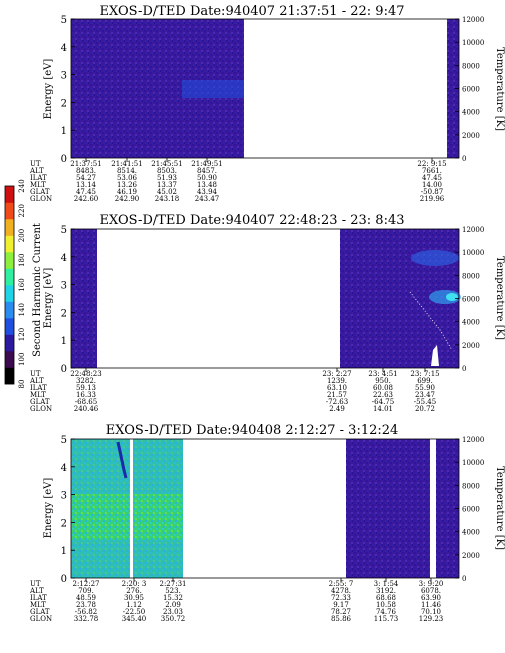 This screenshot has height=653, width=505. I want to click on ephemeris-value: 50.90, so click(207, 178).